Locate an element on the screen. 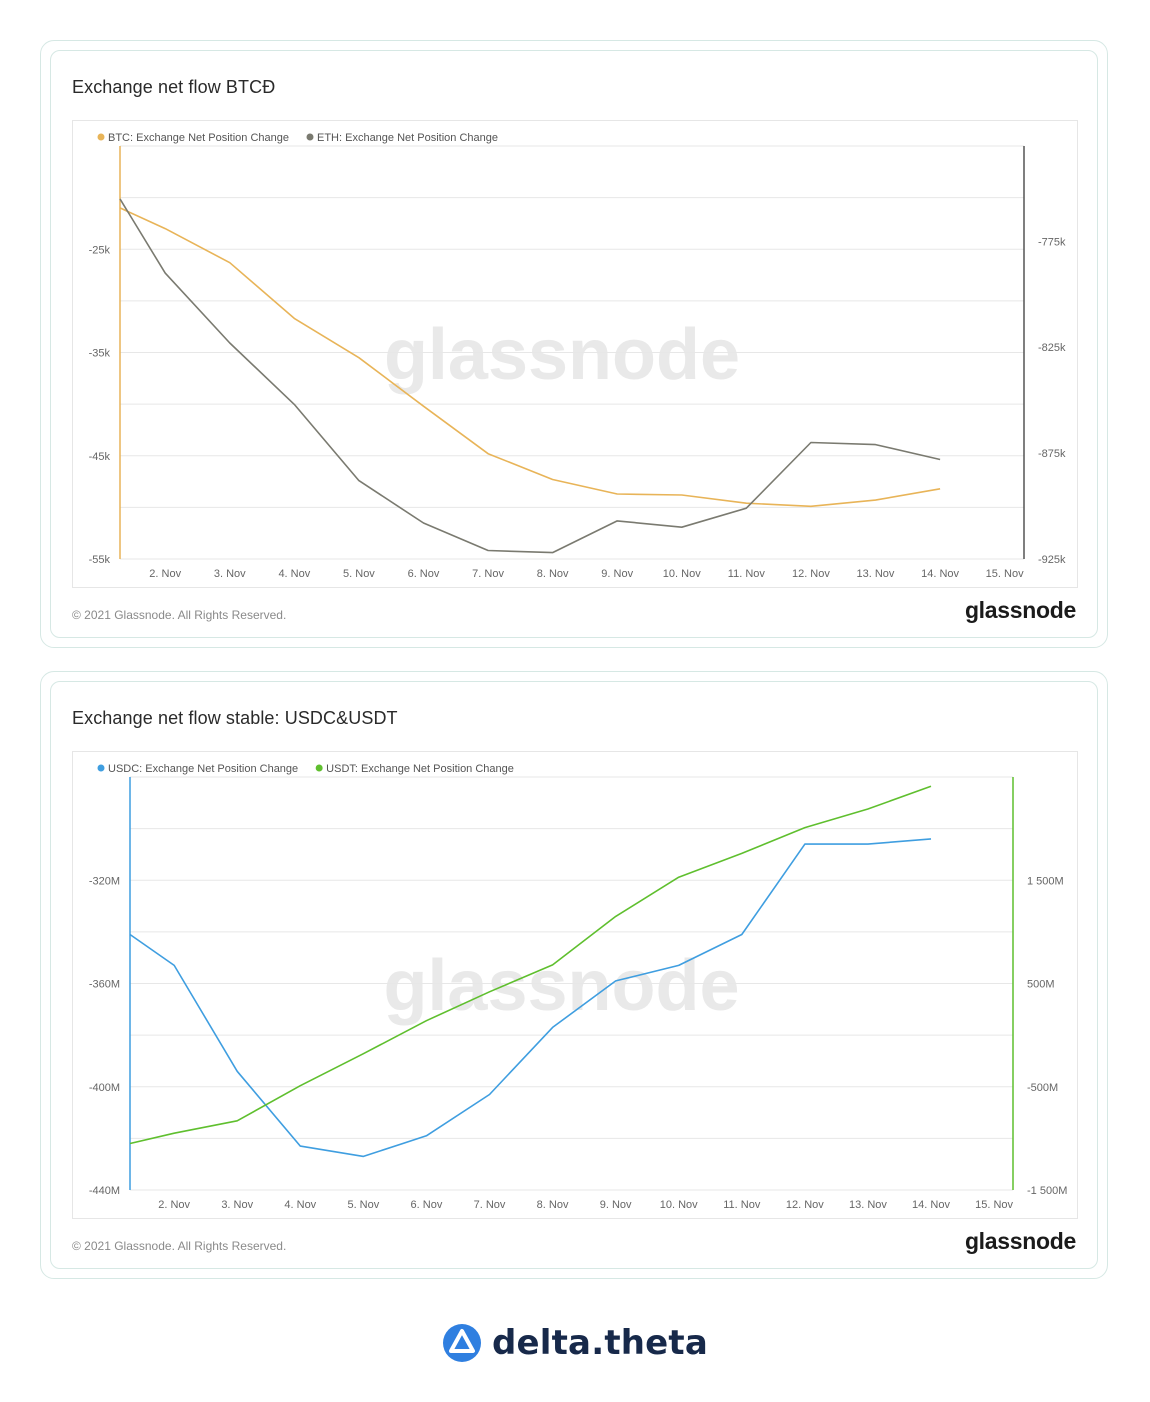 The image size is (1150, 1402). y-right-tick-label: -825k is located at coordinates (1052, 348).